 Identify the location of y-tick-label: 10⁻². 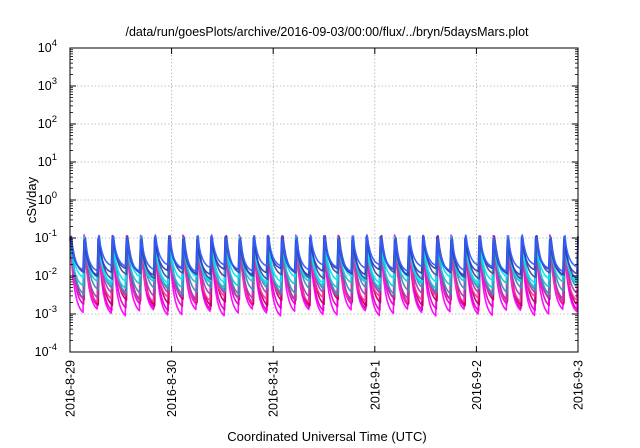
(46, 274).